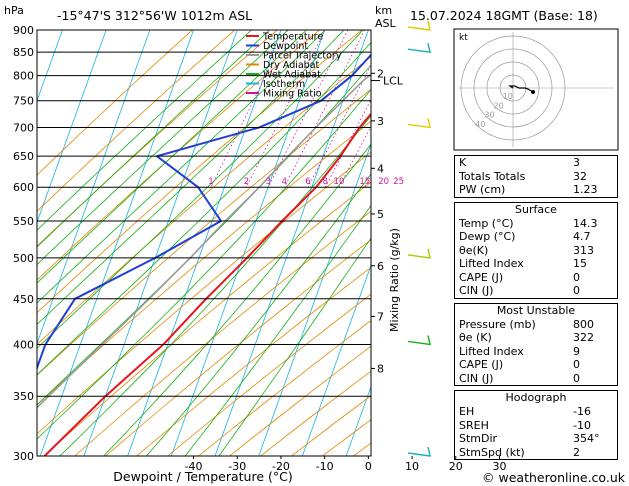 This screenshot has height=486, width=629. I want to click on temperature-tick-label: -40, so click(194, 466).